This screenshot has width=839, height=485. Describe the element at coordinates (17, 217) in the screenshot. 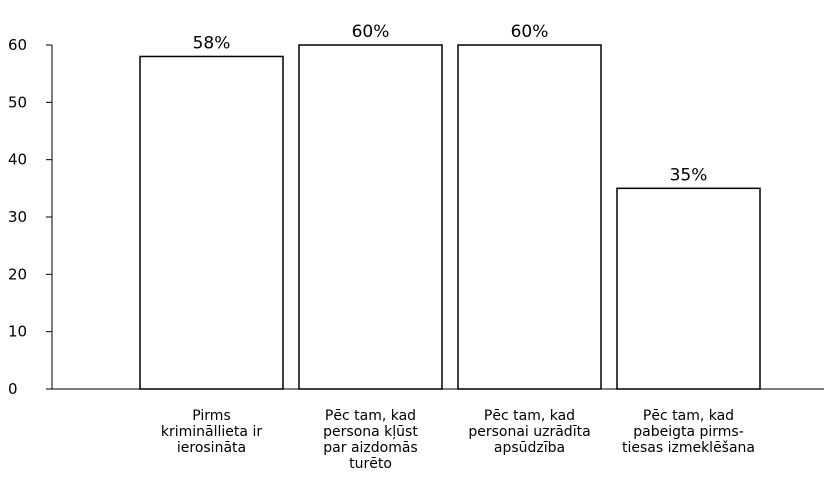

I see `y-tick-label: 30` at that location.